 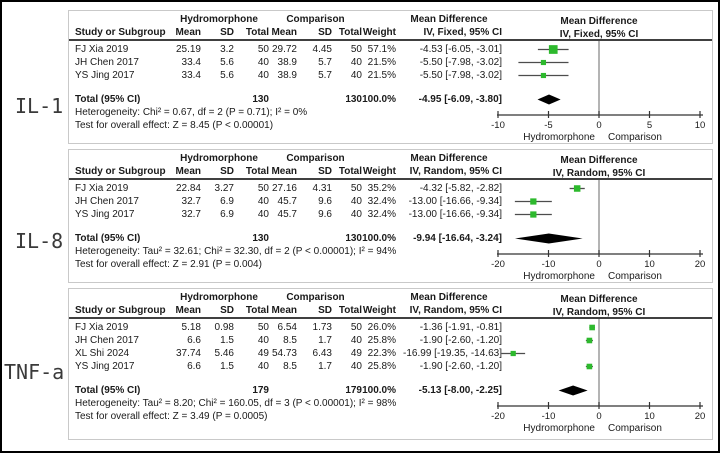 What do you see at coordinates (227, 310) in the screenshot?
I see `col-sd1-header: SD` at bounding box center [227, 310].